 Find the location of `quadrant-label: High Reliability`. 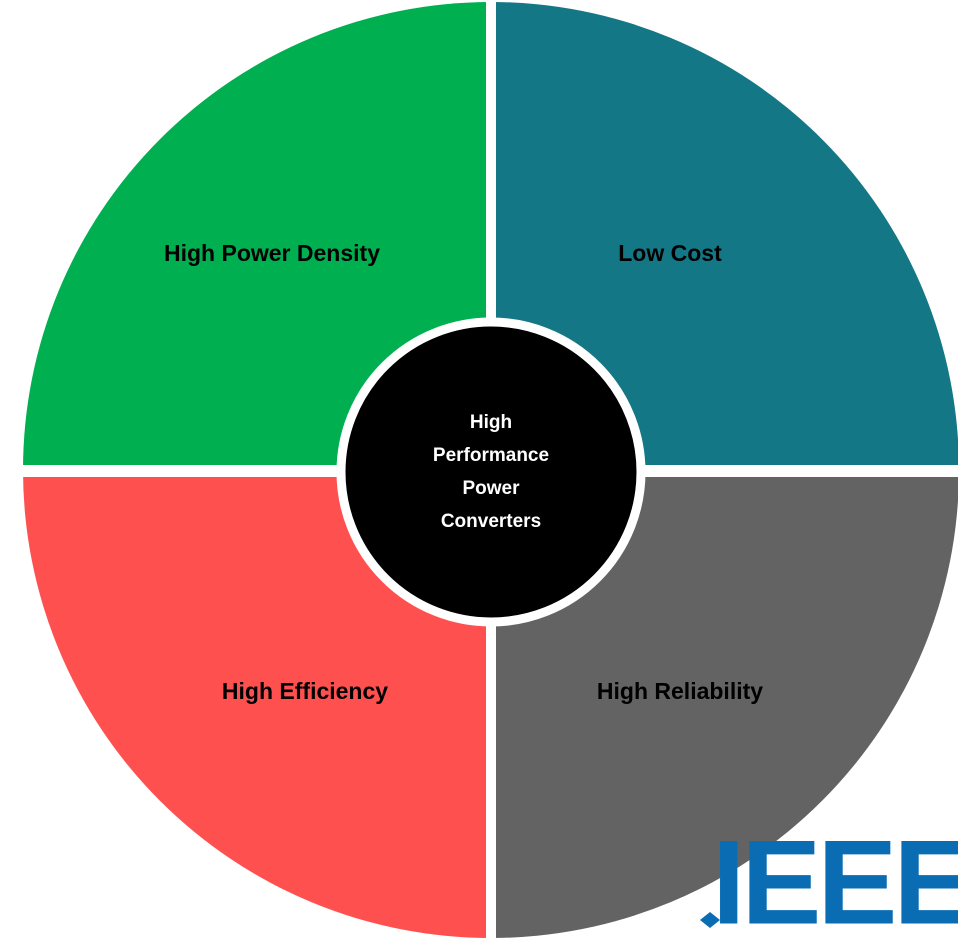

quadrant-label: High Reliability is located at coordinates (680, 691).